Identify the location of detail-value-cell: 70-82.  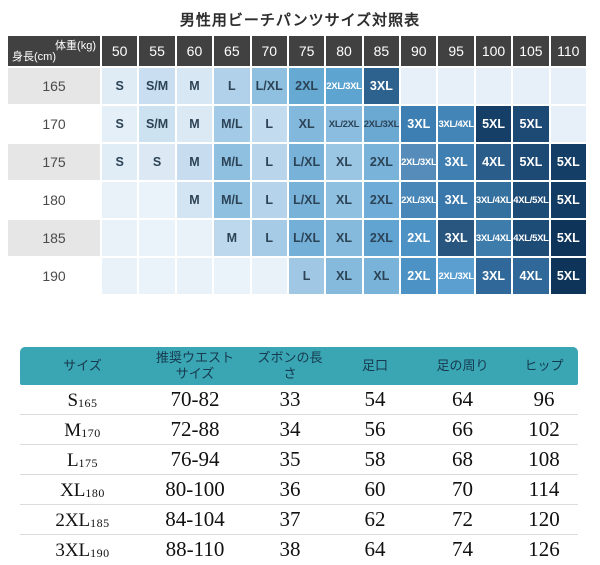
(195, 399).